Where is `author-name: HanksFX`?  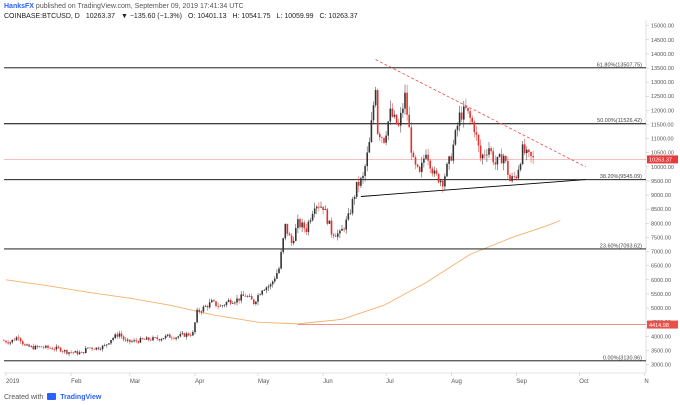 author-name: HanksFX is located at coordinates (19, 6).